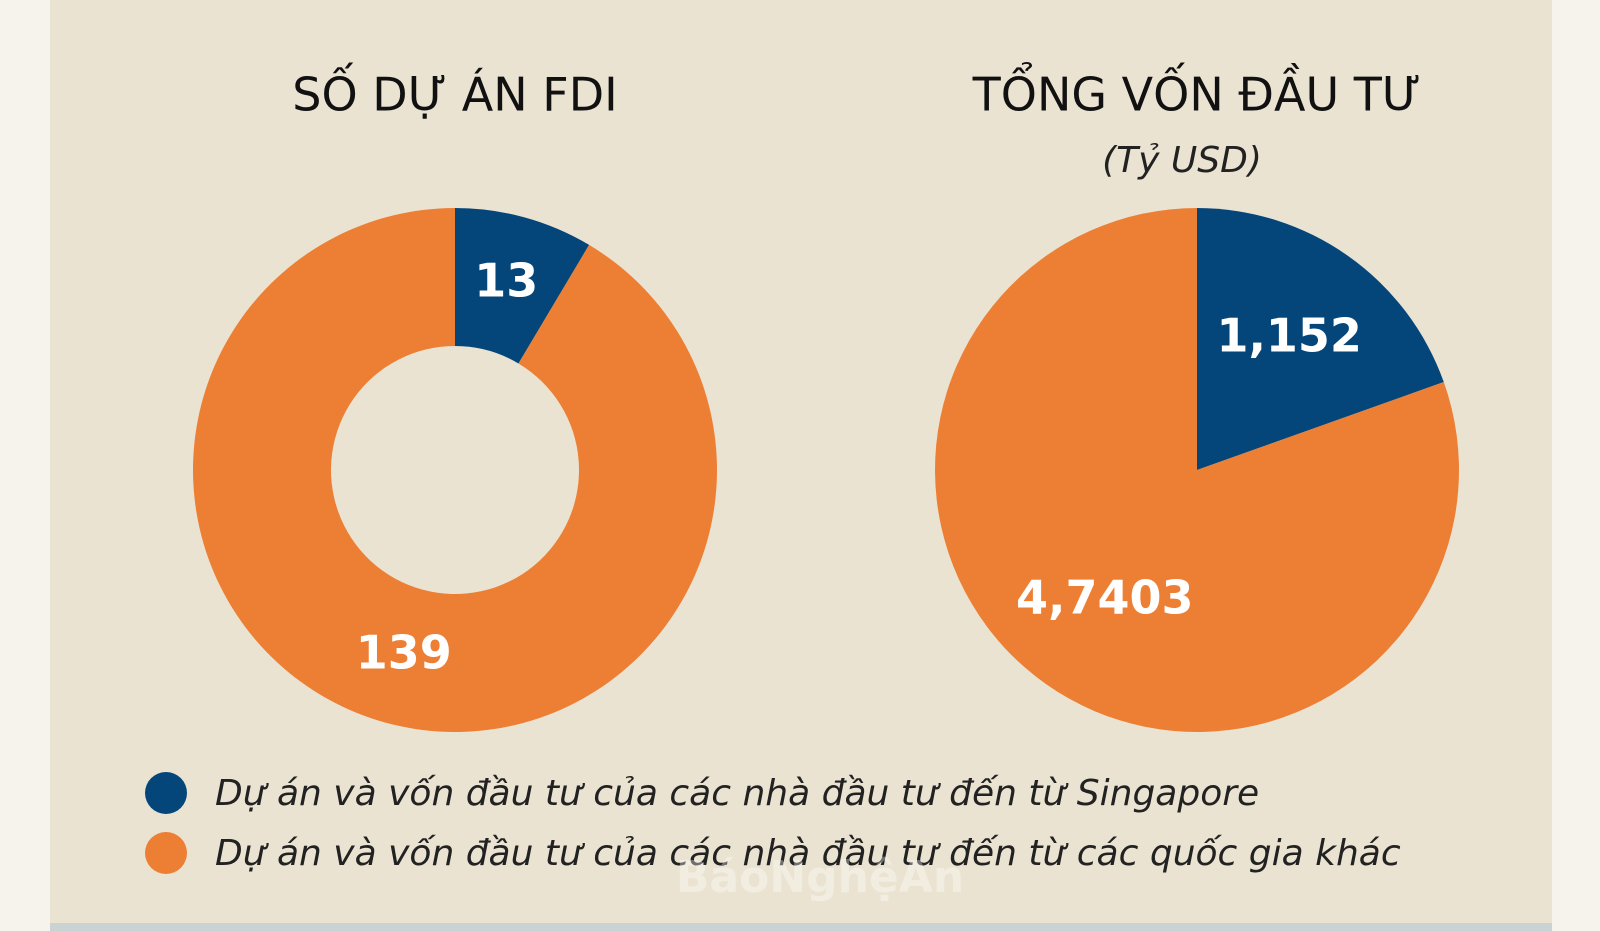  I want to click on value-label: 1,152, so click(1289, 336).